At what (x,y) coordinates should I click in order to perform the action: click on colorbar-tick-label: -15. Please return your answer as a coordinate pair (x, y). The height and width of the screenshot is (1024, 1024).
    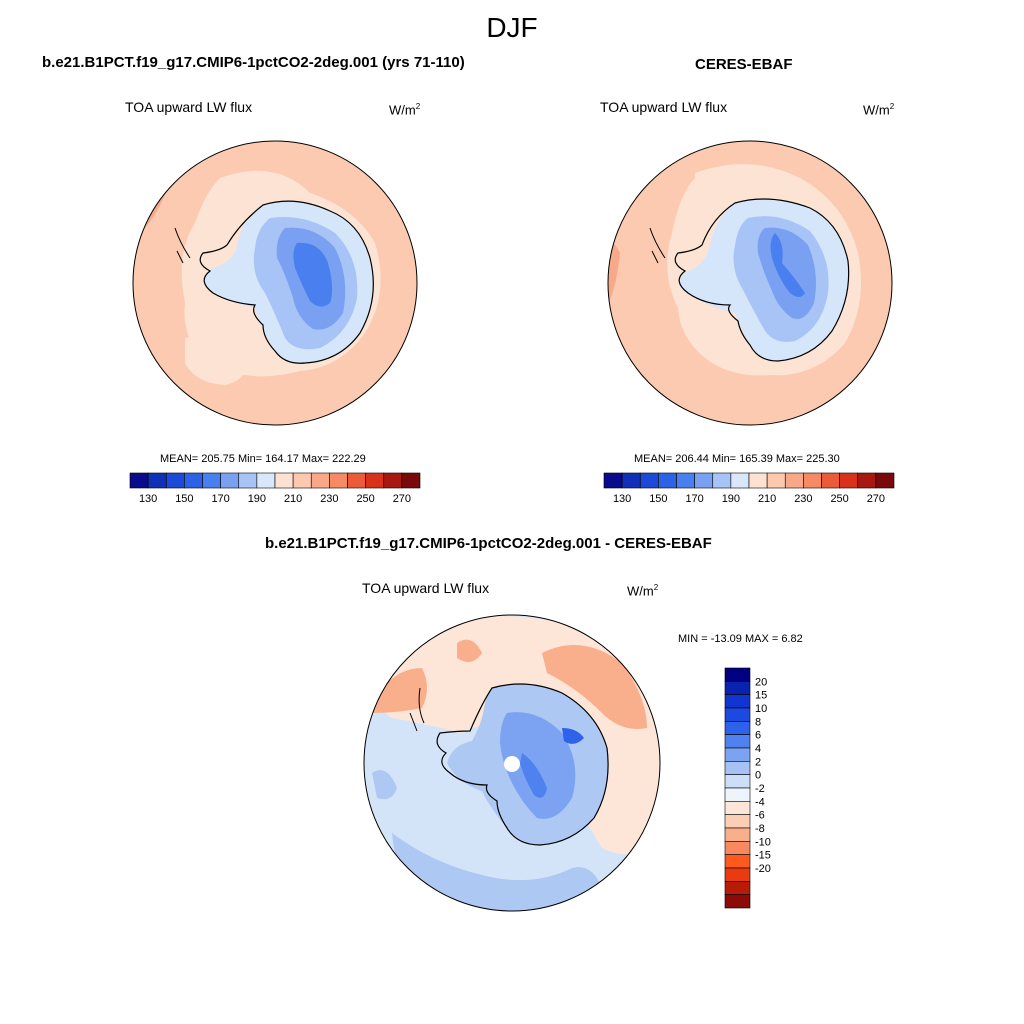
    Looking at the image, I should click on (763, 856).